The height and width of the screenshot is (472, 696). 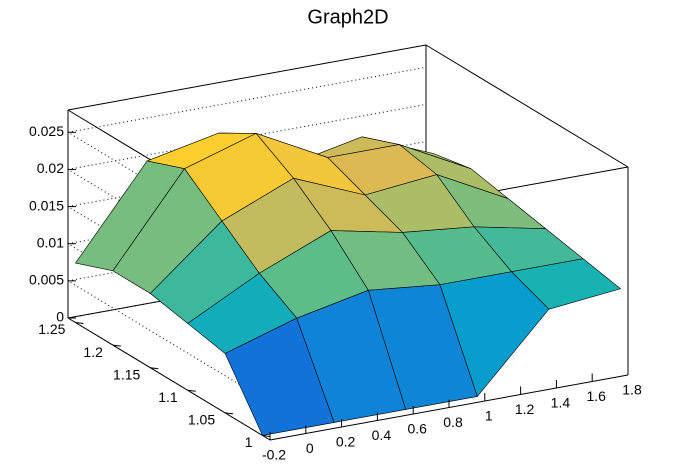 I want to click on x-tick-label: 1, so click(x=489, y=416).